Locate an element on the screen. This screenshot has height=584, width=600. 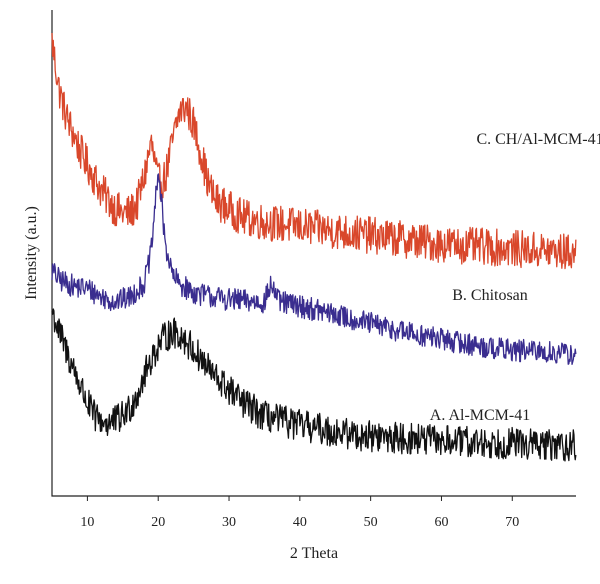
series-label-1: B. Chitosan is located at coordinates (490, 295).